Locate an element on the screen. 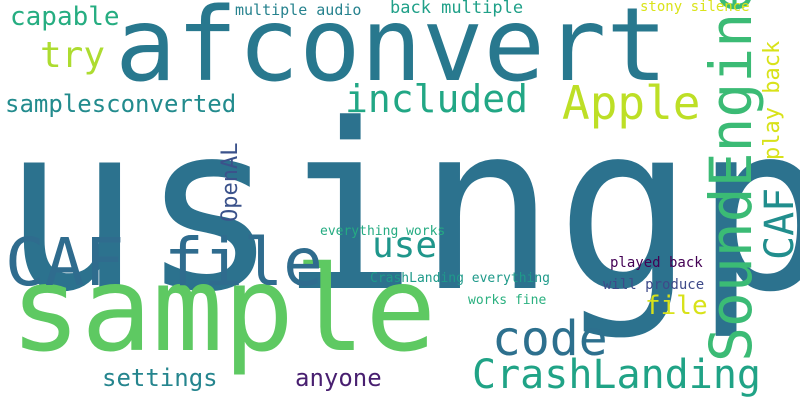 The height and width of the screenshot is (400, 800). word-try: try is located at coordinates (73, 55).